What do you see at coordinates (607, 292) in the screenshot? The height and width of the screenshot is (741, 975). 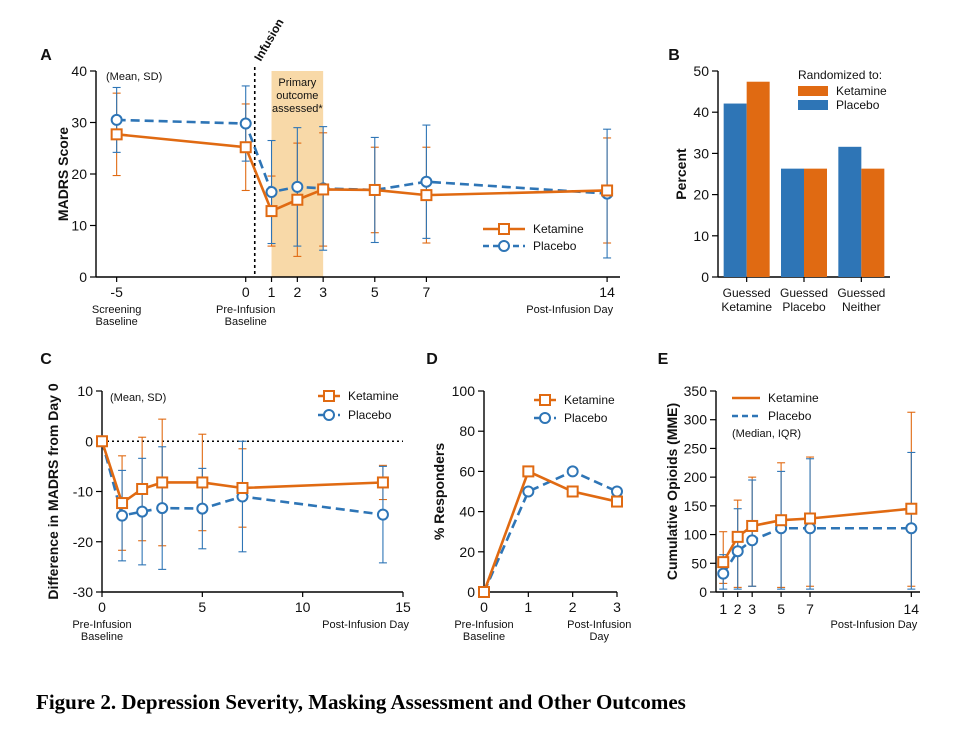 I see `panel-a-xtick-label: 14` at bounding box center [607, 292].